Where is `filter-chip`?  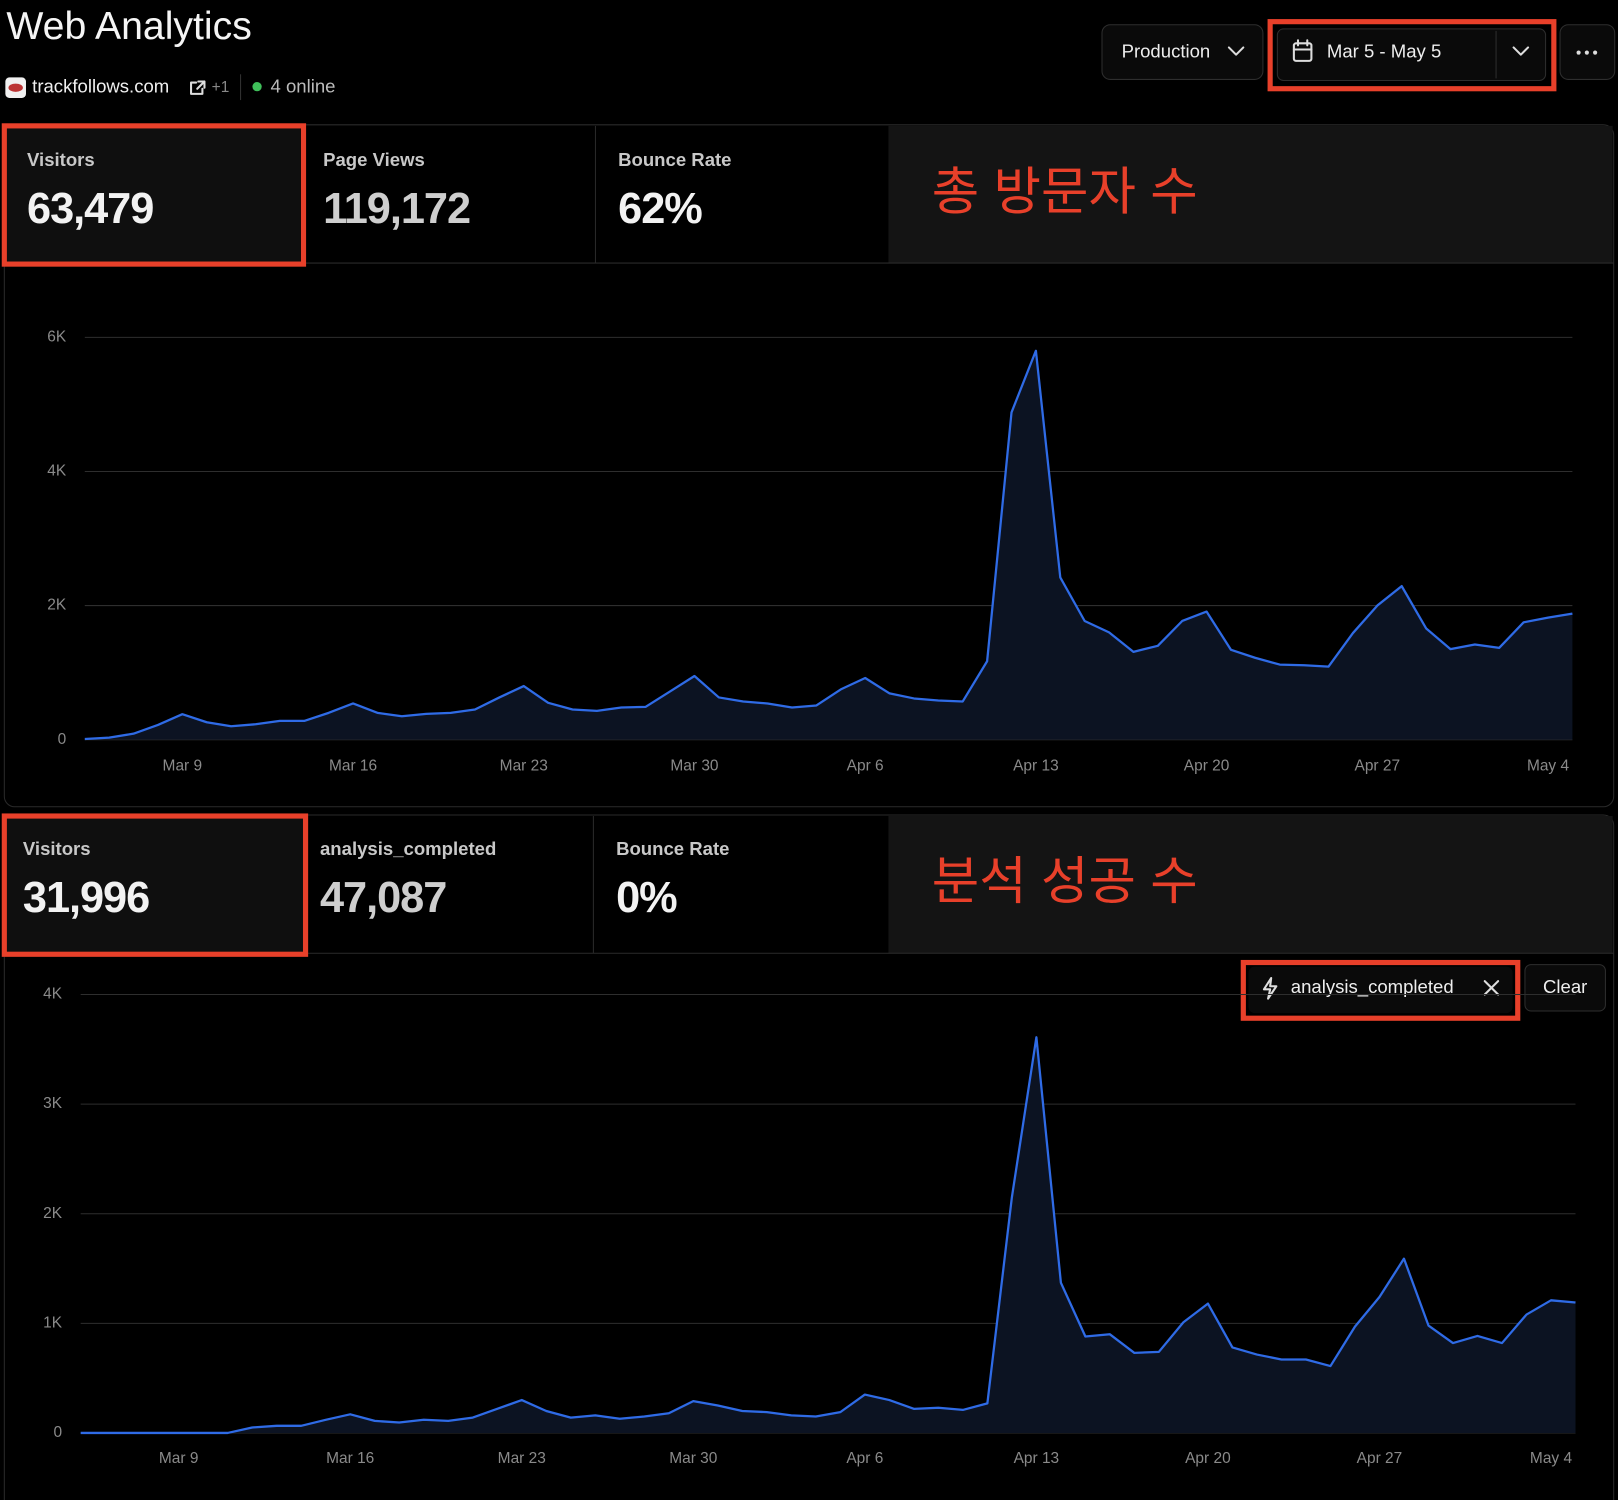 filter-chip is located at coordinates (1380, 990).